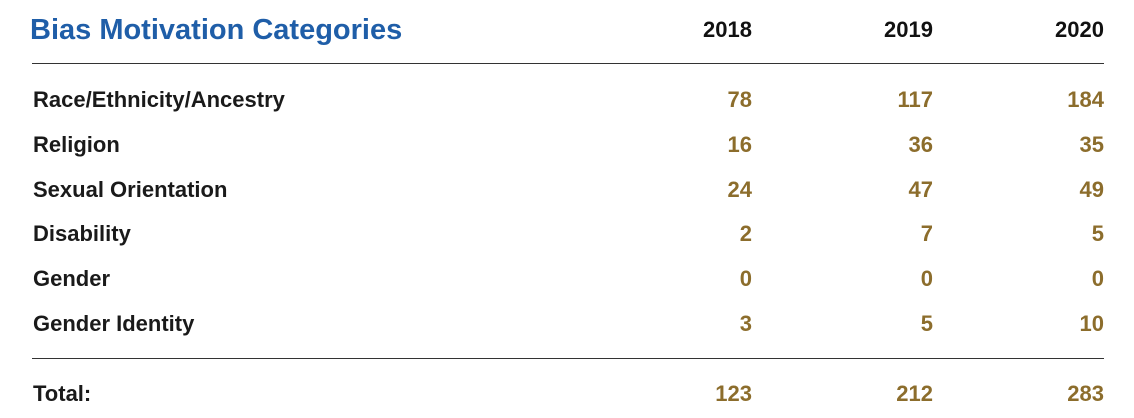 Image resolution: width=1134 pixels, height=418 pixels. Describe the element at coordinates (920, 144) in the screenshot. I see `cell-value: 36` at that location.